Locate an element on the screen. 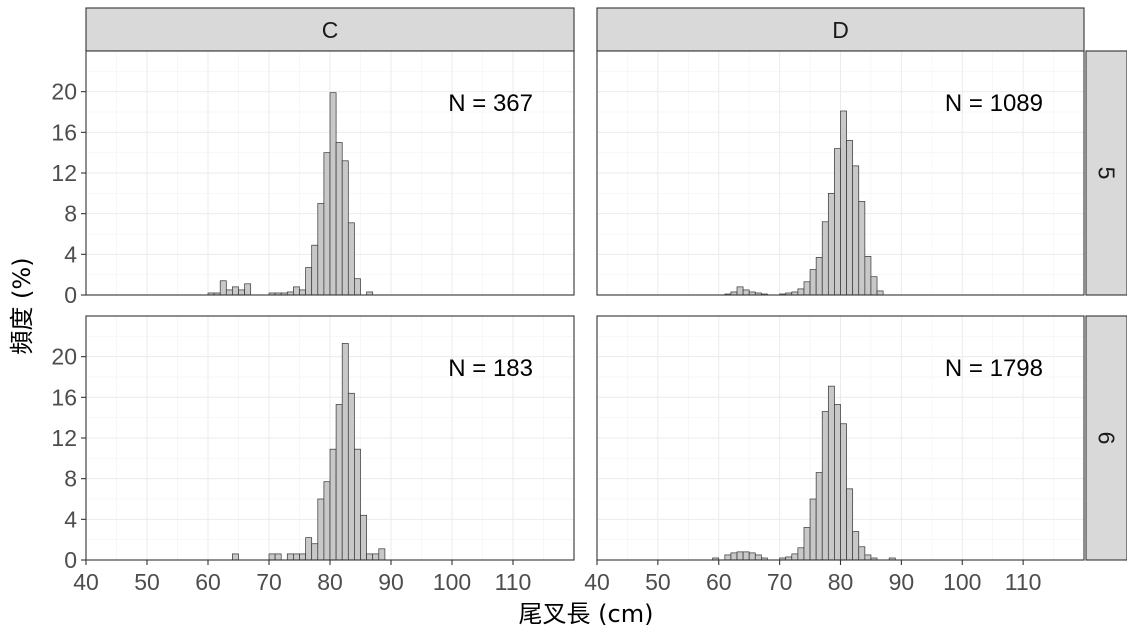 The height and width of the screenshot is (632, 1127). x-tick-label: 50 is located at coordinates (658, 582).